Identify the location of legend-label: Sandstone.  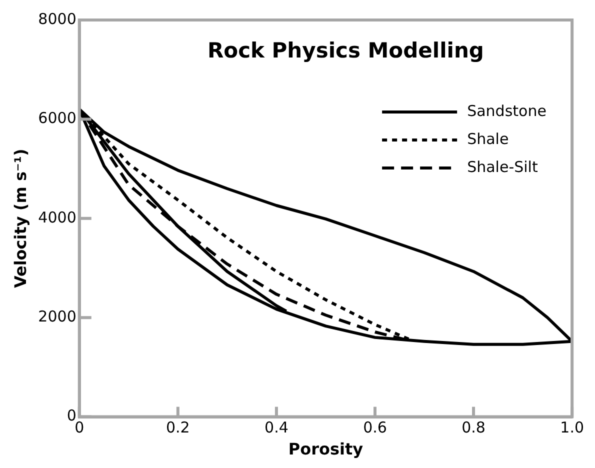
(506, 111).